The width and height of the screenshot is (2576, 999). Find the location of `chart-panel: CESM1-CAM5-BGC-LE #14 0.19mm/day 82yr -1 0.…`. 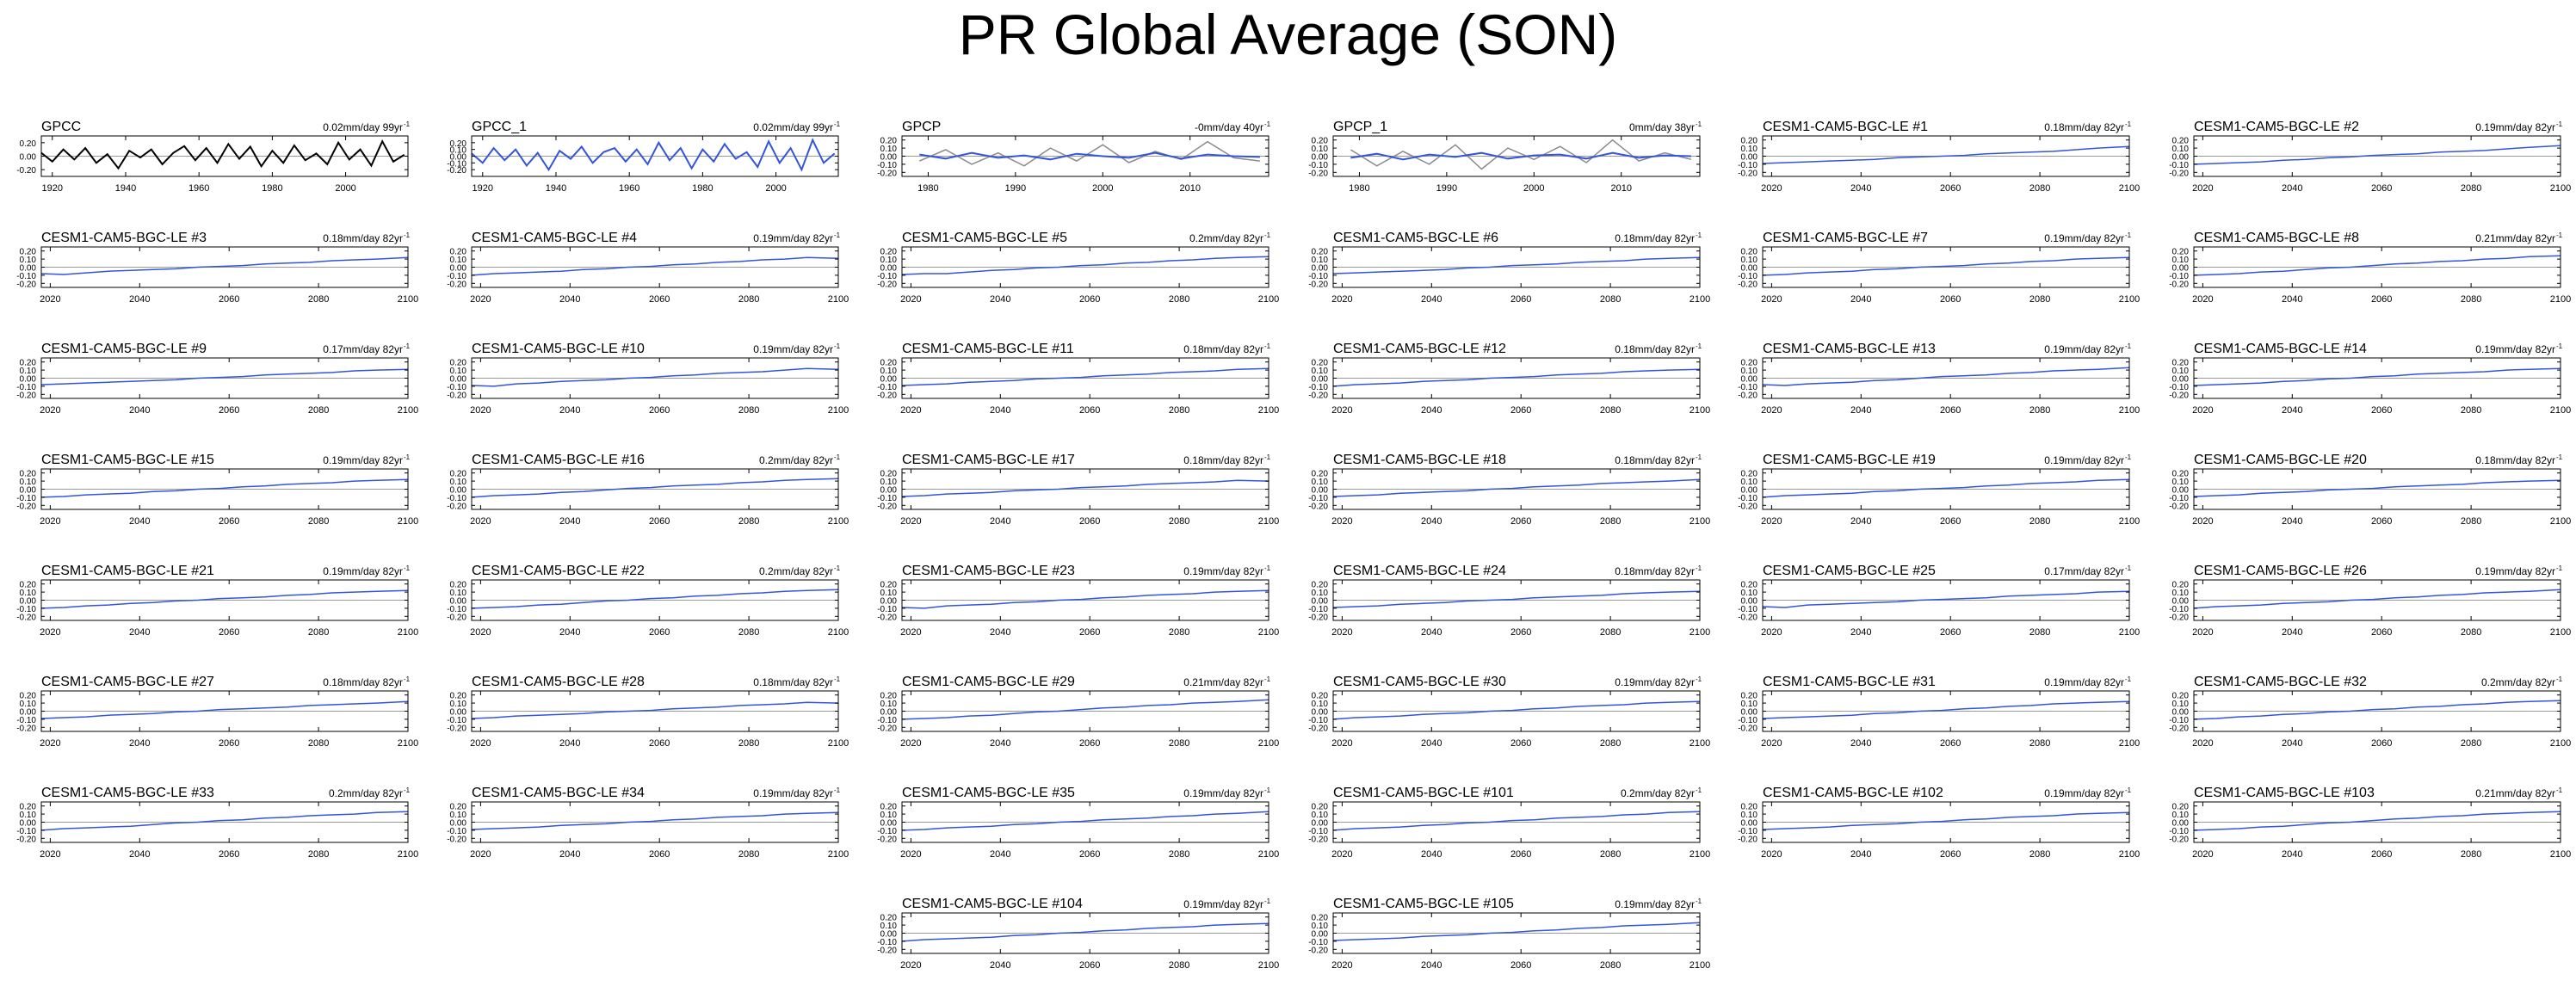

chart-panel: CESM1-CAM5-BGC-LE #14 0.19mm/day 82yr -1 0.… is located at coordinates (2370, 379).